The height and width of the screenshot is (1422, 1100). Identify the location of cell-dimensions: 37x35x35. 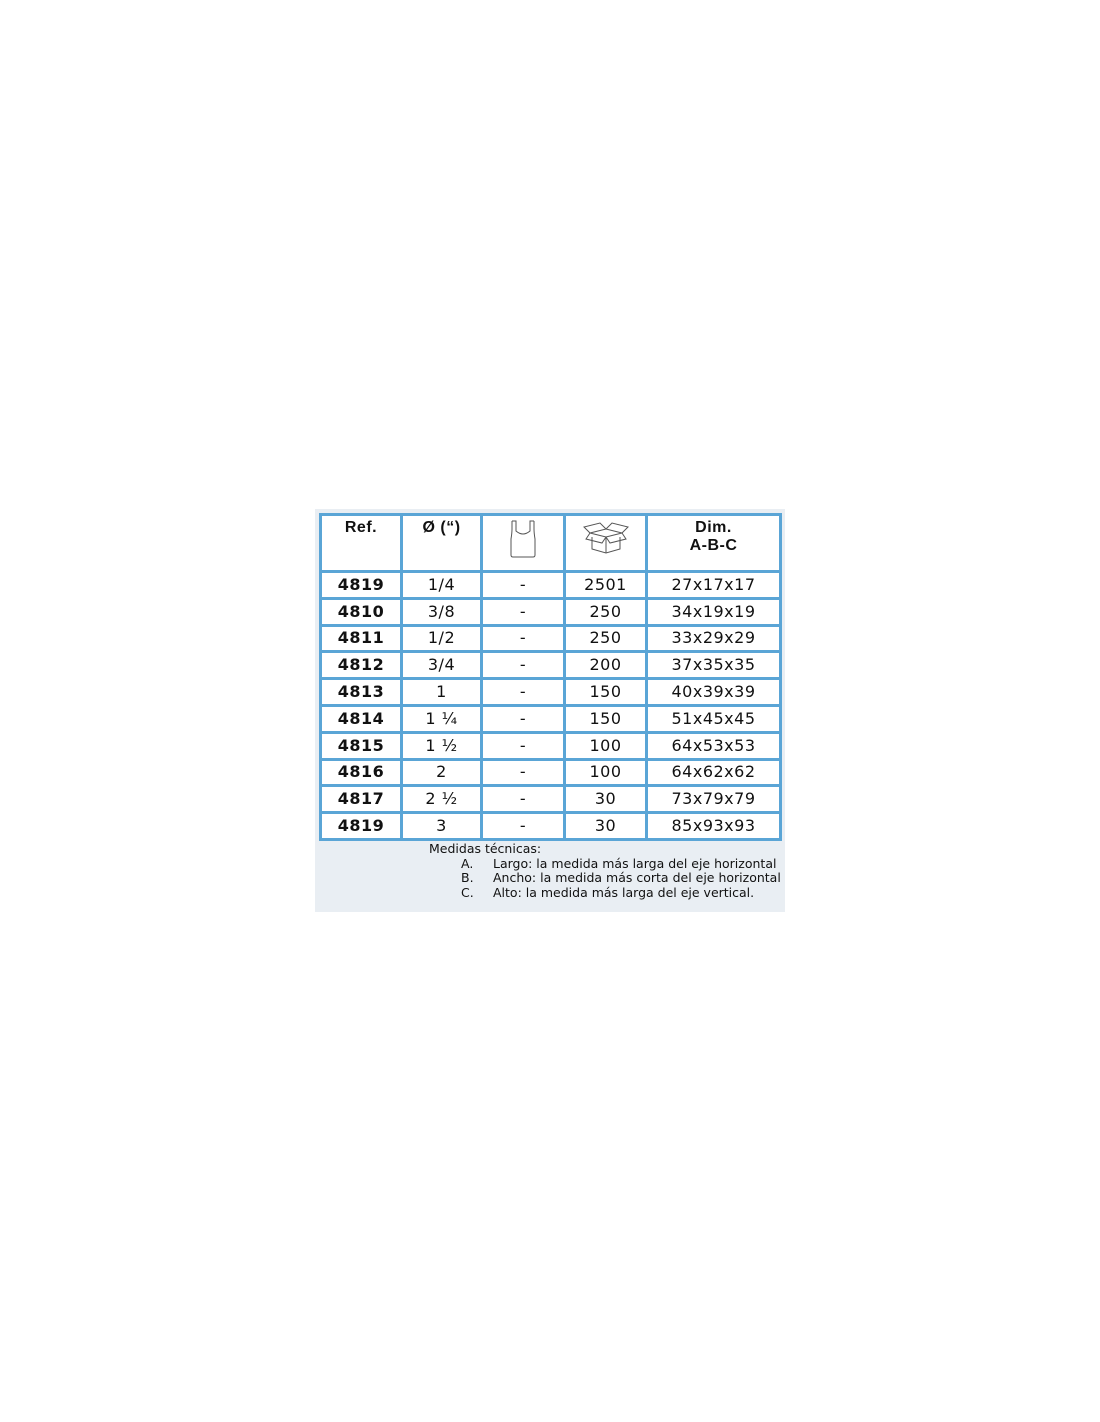
(713, 665).